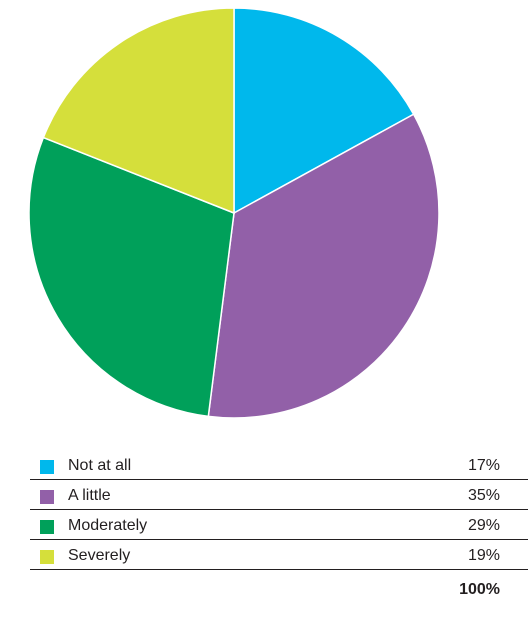 Image resolution: width=528 pixels, height=628 pixels. Describe the element at coordinates (279, 465) in the screenshot. I see `legend-row: Not at all 17%` at that location.